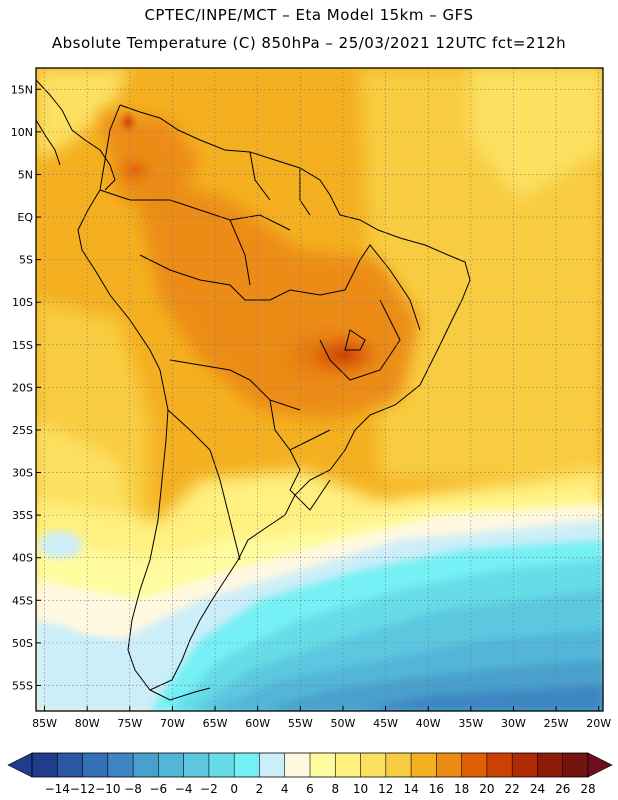 The width and height of the screenshot is (618, 800). What do you see at coordinates (513, 723) in the screenshot?
I see `lon-tick-label: 30W` at bounding box center [513, 723].